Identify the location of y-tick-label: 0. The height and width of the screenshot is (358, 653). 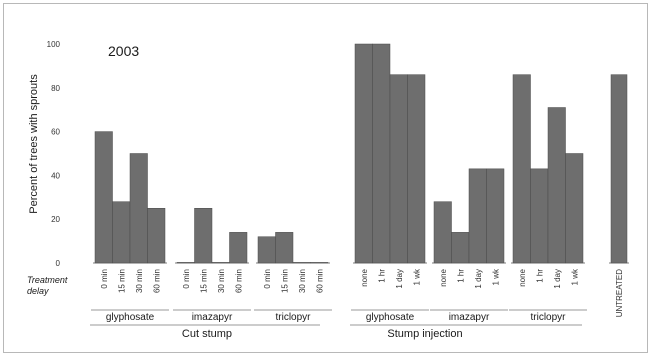
(58, 263).